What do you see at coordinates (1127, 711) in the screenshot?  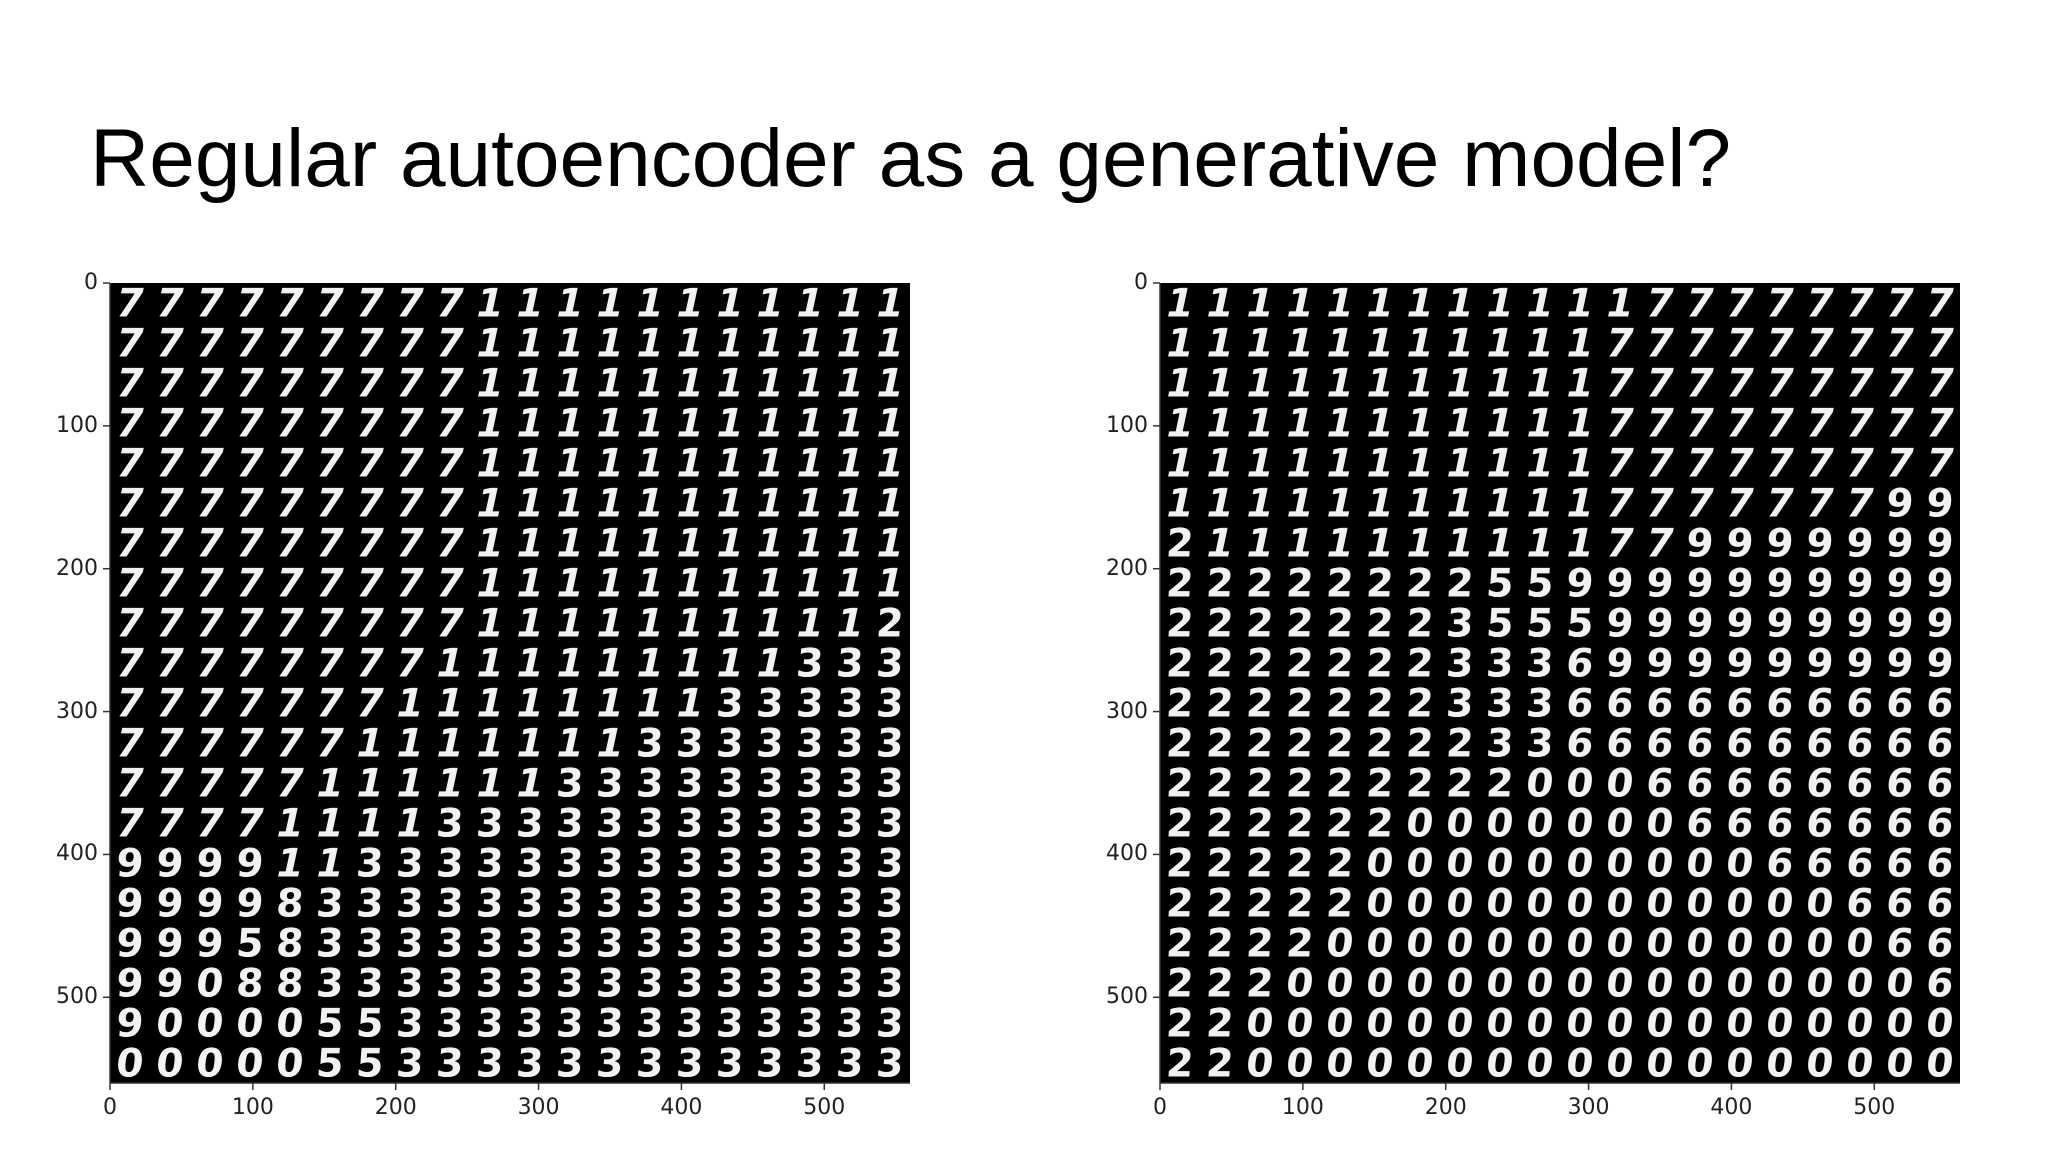 I see `y-tick-label: 300` at bounding box center [1127, 711].